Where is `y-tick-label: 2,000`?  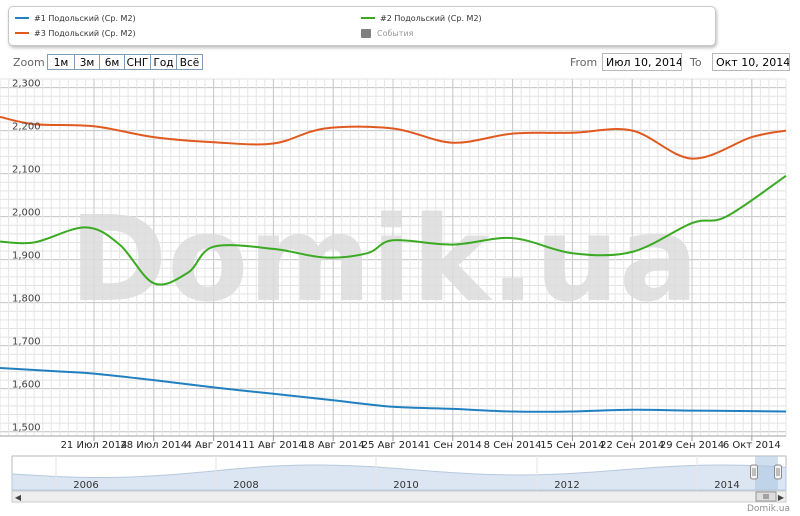
y-tick-label: 2,000 is located at coordinates (26, 213).